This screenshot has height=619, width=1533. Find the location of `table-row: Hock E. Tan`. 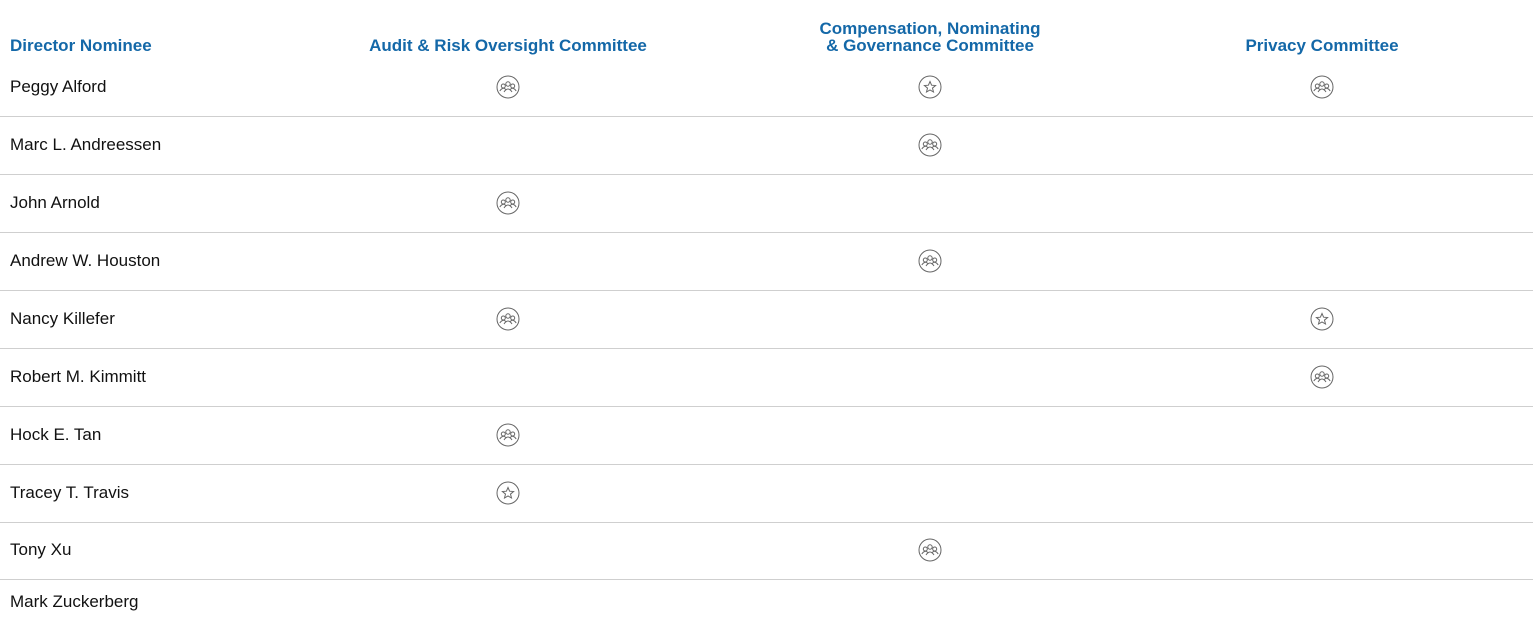

table-row: Hock E. Tan is located at coordinates (766, 436).